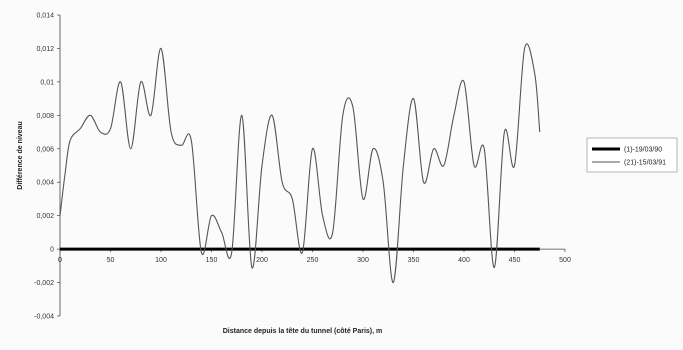 The image size is (683, 350). I want to click on x-tick-label: 350, so click(414, 260).